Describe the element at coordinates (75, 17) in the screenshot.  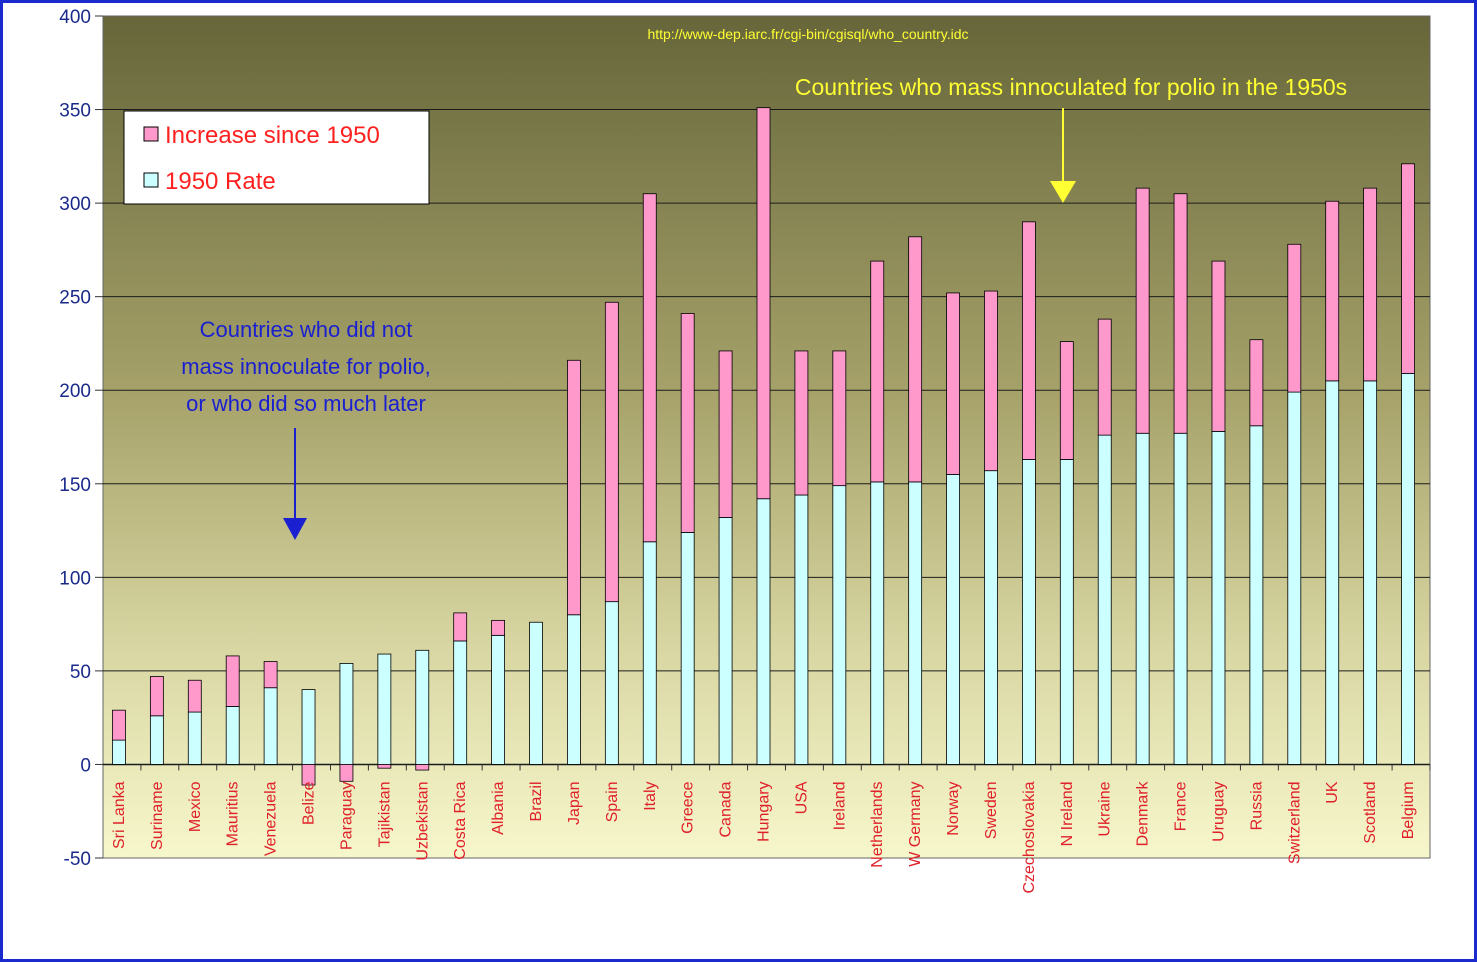
I see `y-tick-label: 400` at that location.